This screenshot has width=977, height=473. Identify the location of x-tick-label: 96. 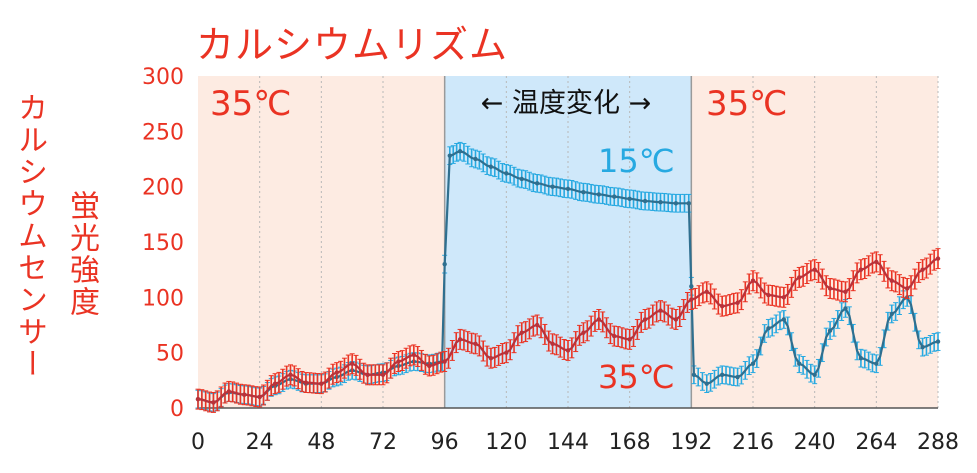
(445, 442).